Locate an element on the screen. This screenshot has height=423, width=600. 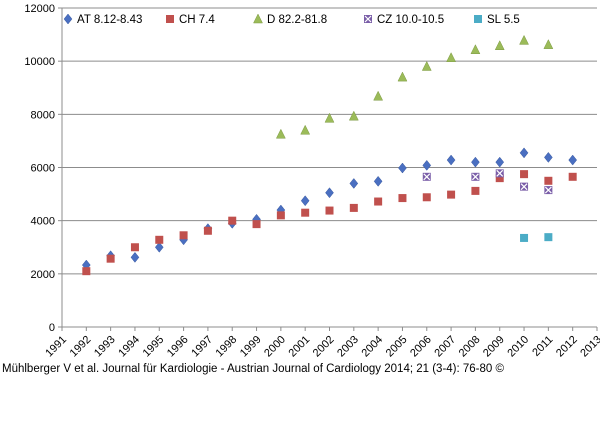
point-series-1-1997 is located at coordinates (207, 230).